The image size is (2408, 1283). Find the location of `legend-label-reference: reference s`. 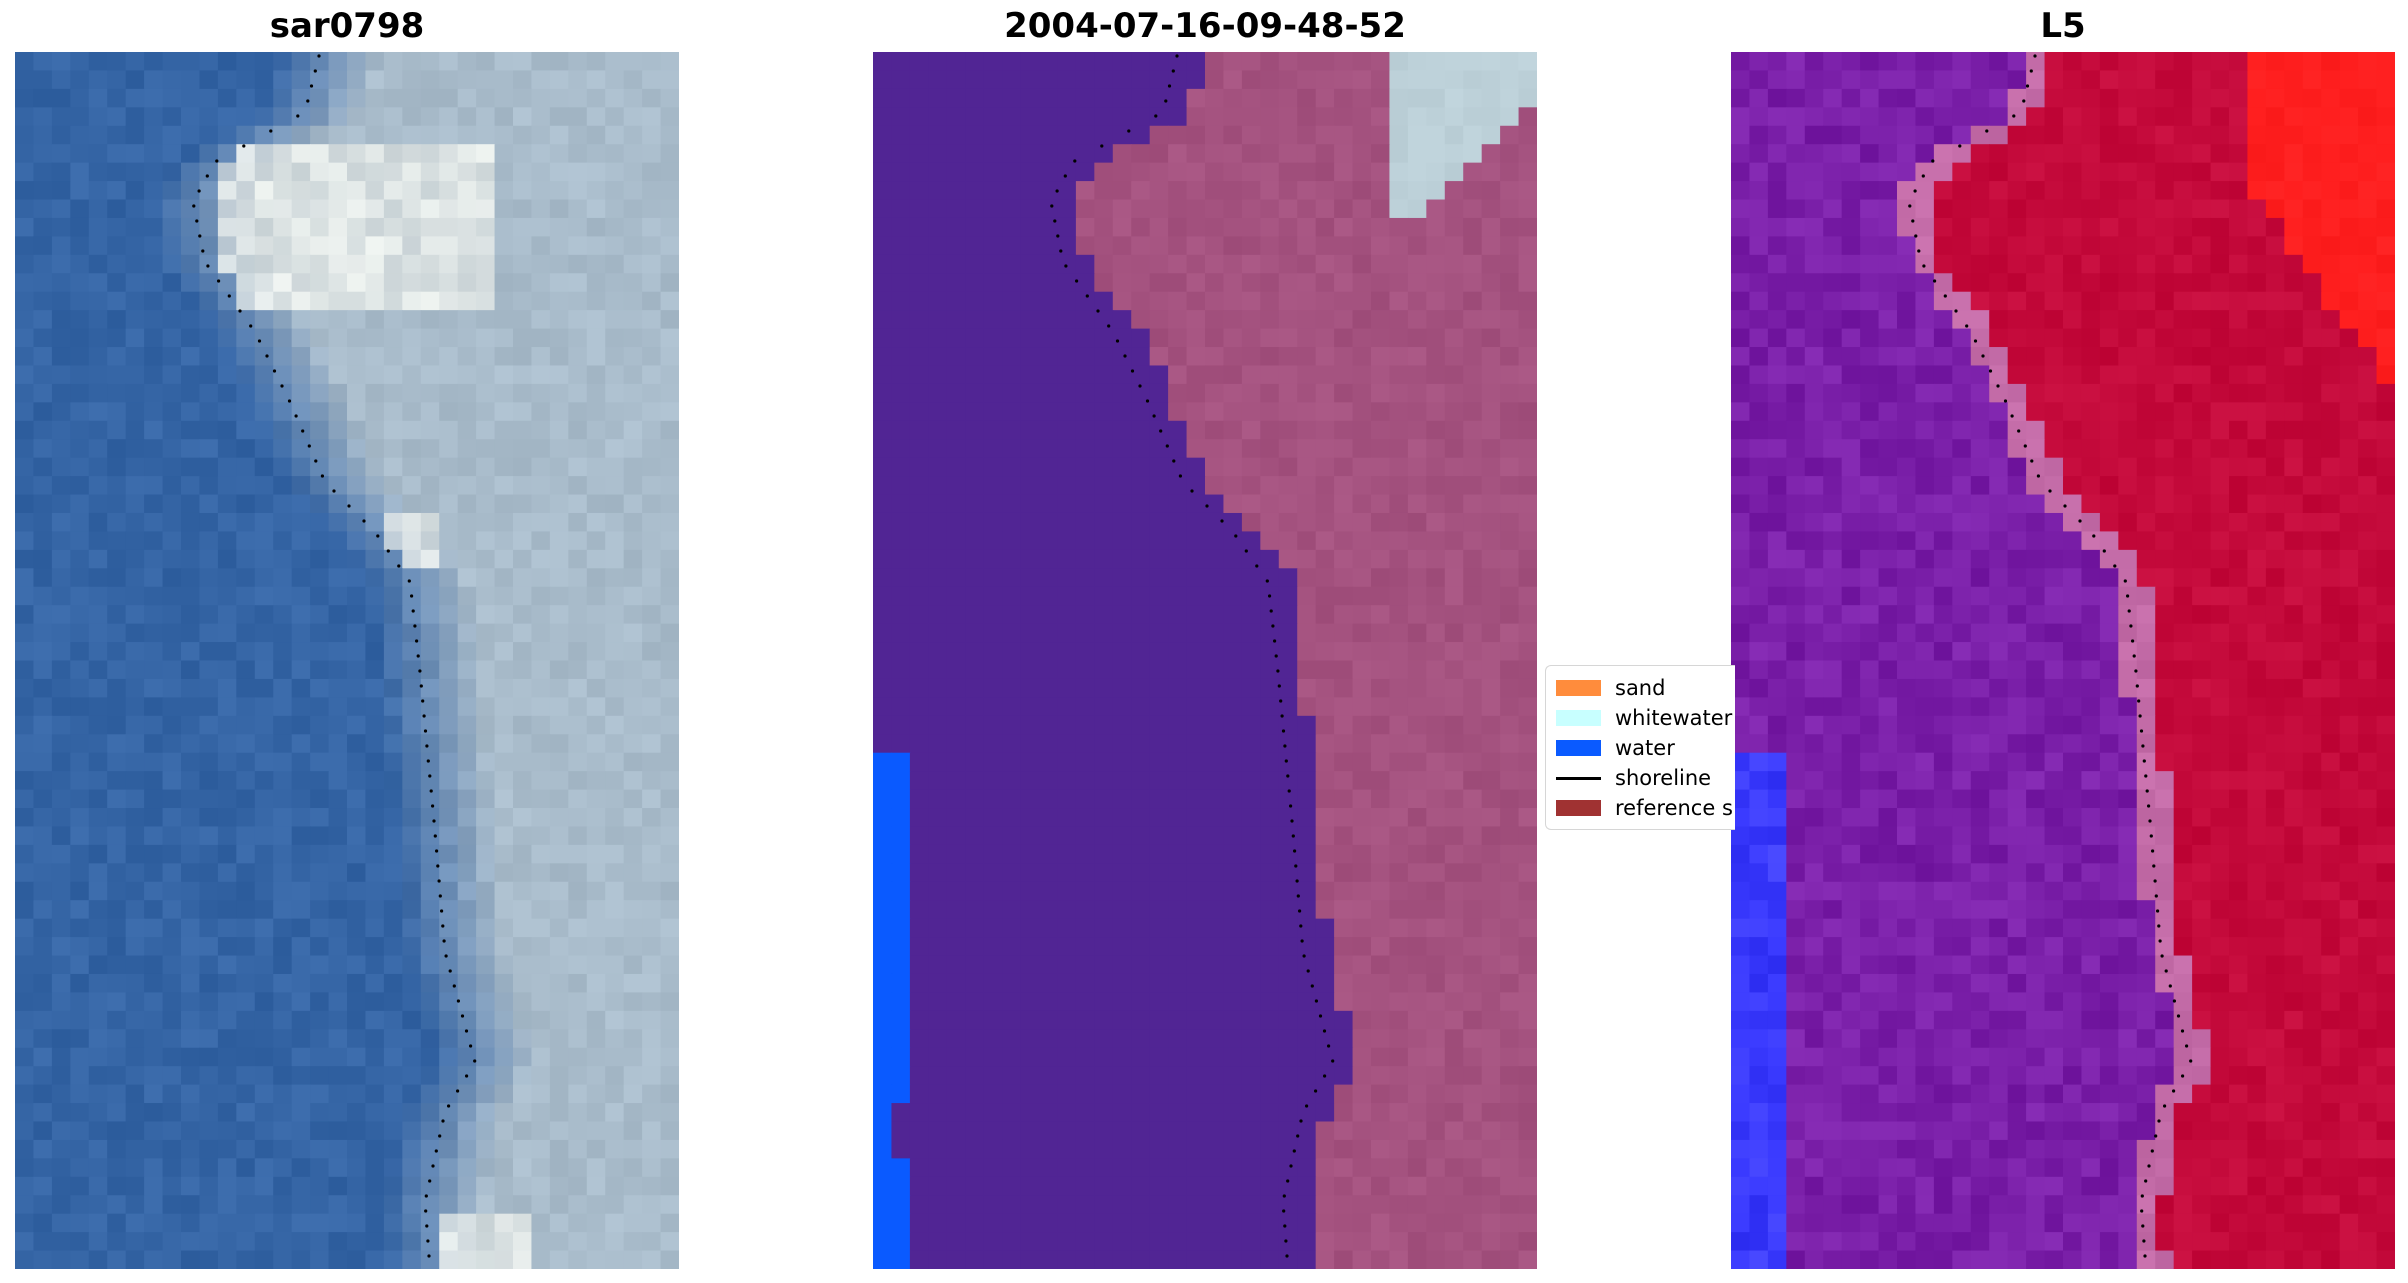

legend-label-reference: reference s is located at coordinates (1674, 808).